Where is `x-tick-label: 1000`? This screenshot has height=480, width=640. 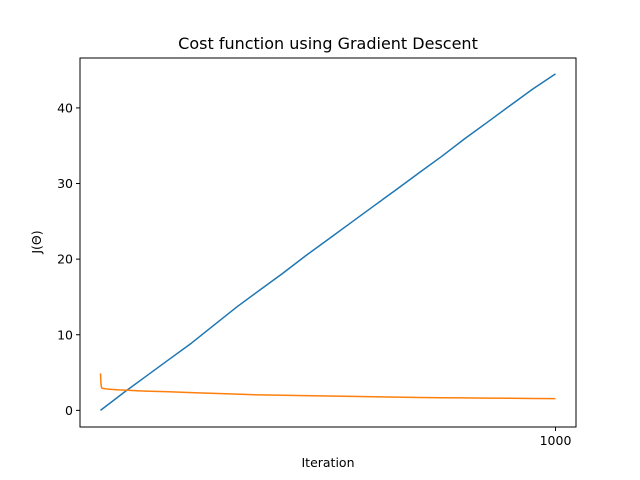 x-tick-label: 1000 is located at coordinates (556, 440).